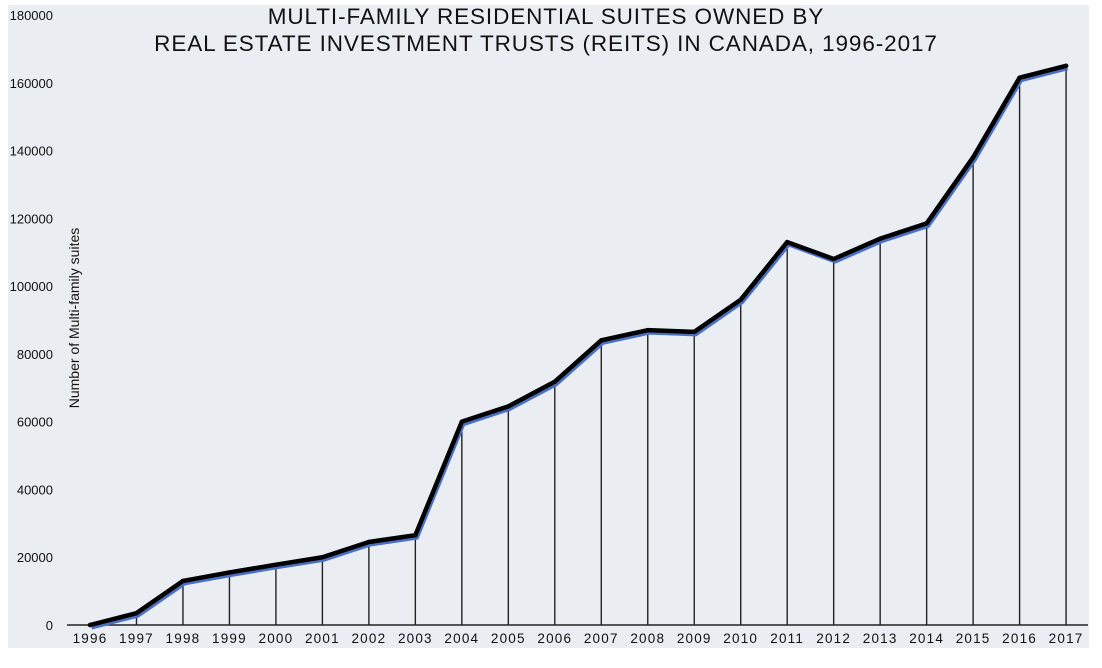 The height and width of the screenshot is (668, 1102). I want to click on y-tick-label: 100000, so click(31, 286).